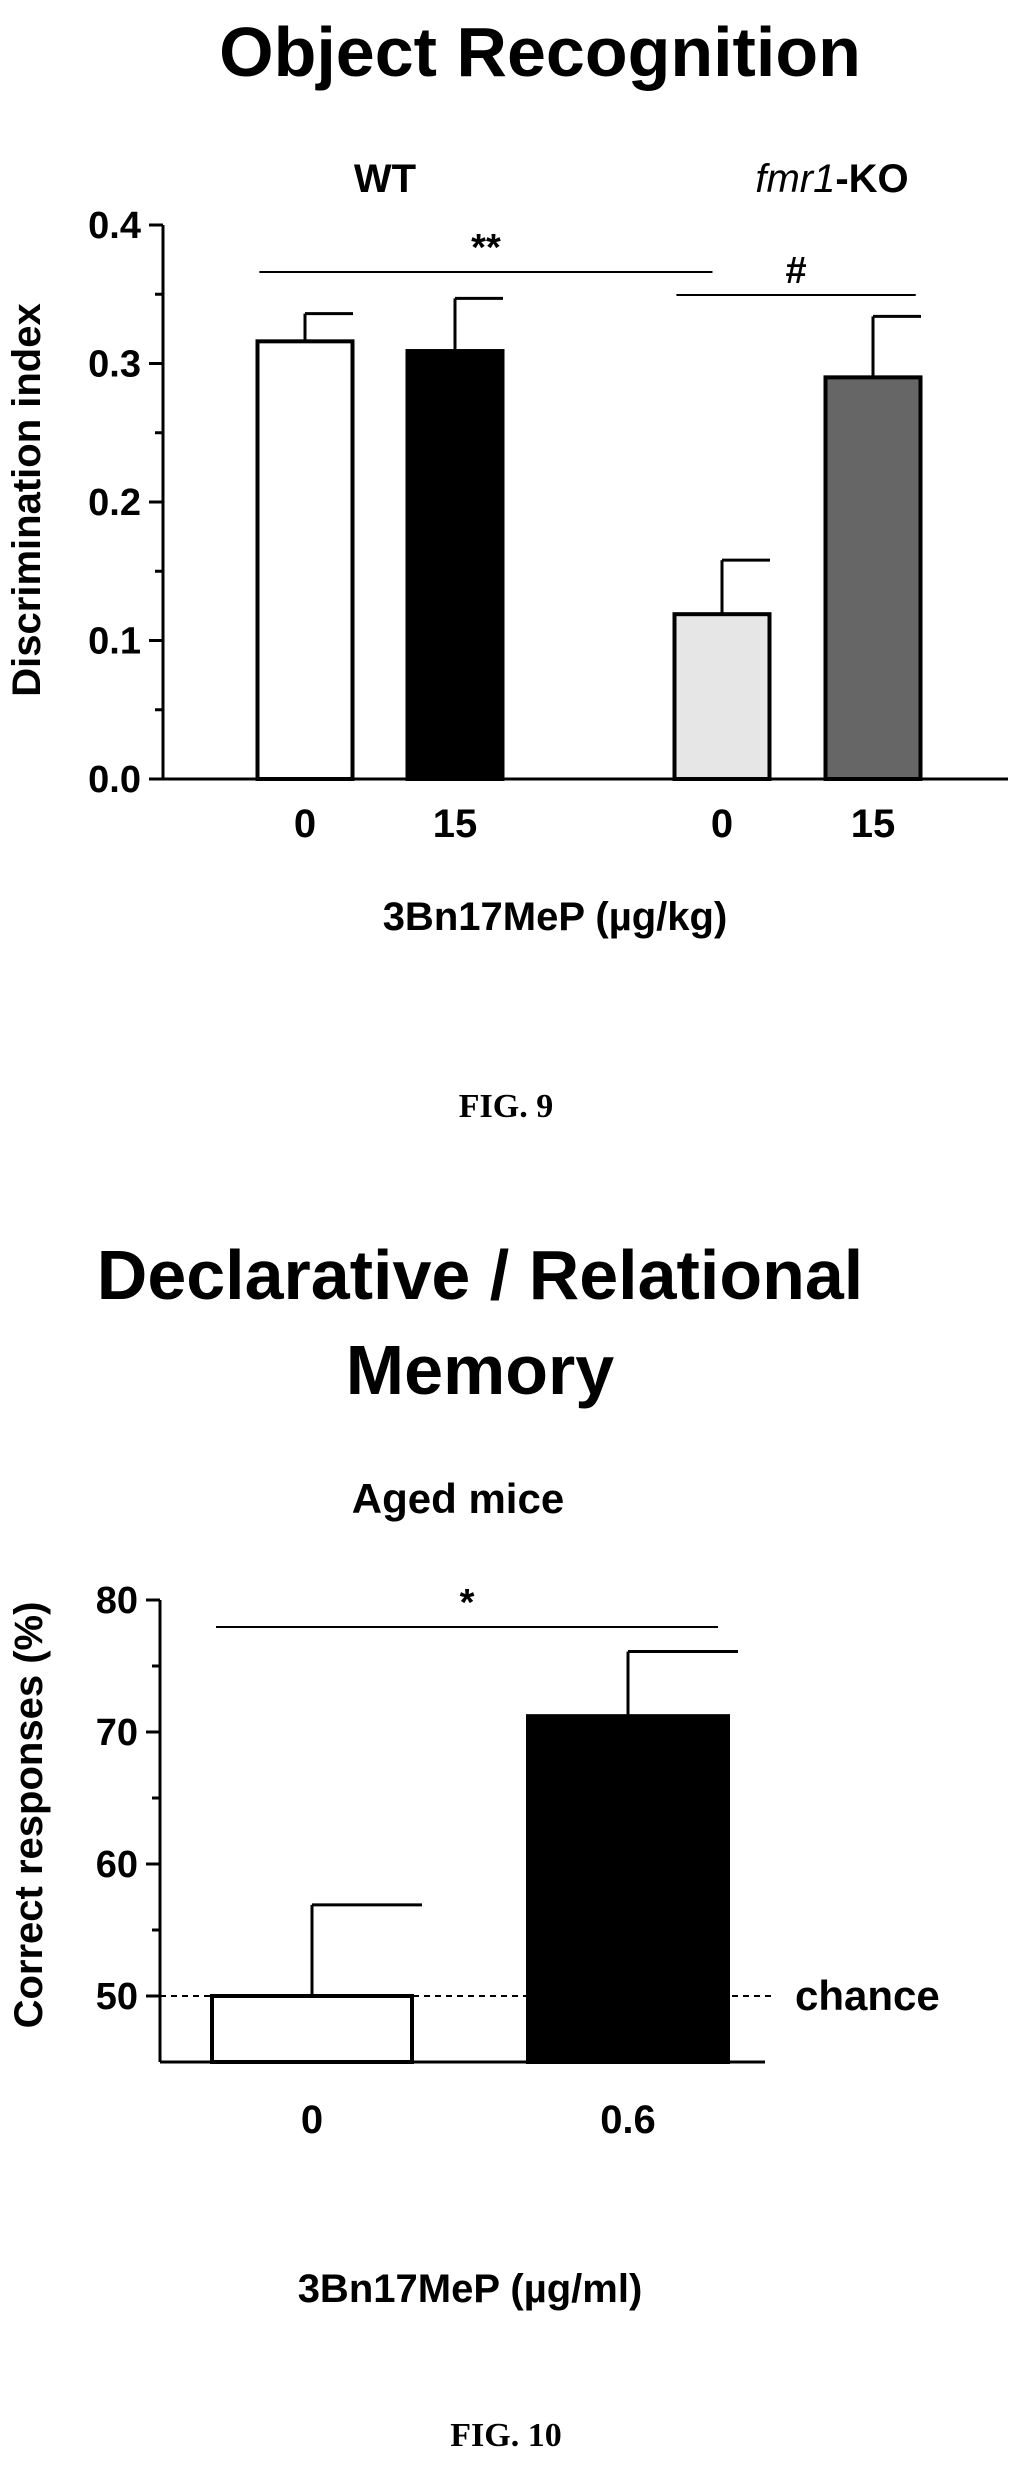 This screenshot has width=1031, height=2490. What do you see at coordinates (506, 1106) in the screenshot?
I see `fig9-caption: FIG. 9` at bounding box center [506, 1106].